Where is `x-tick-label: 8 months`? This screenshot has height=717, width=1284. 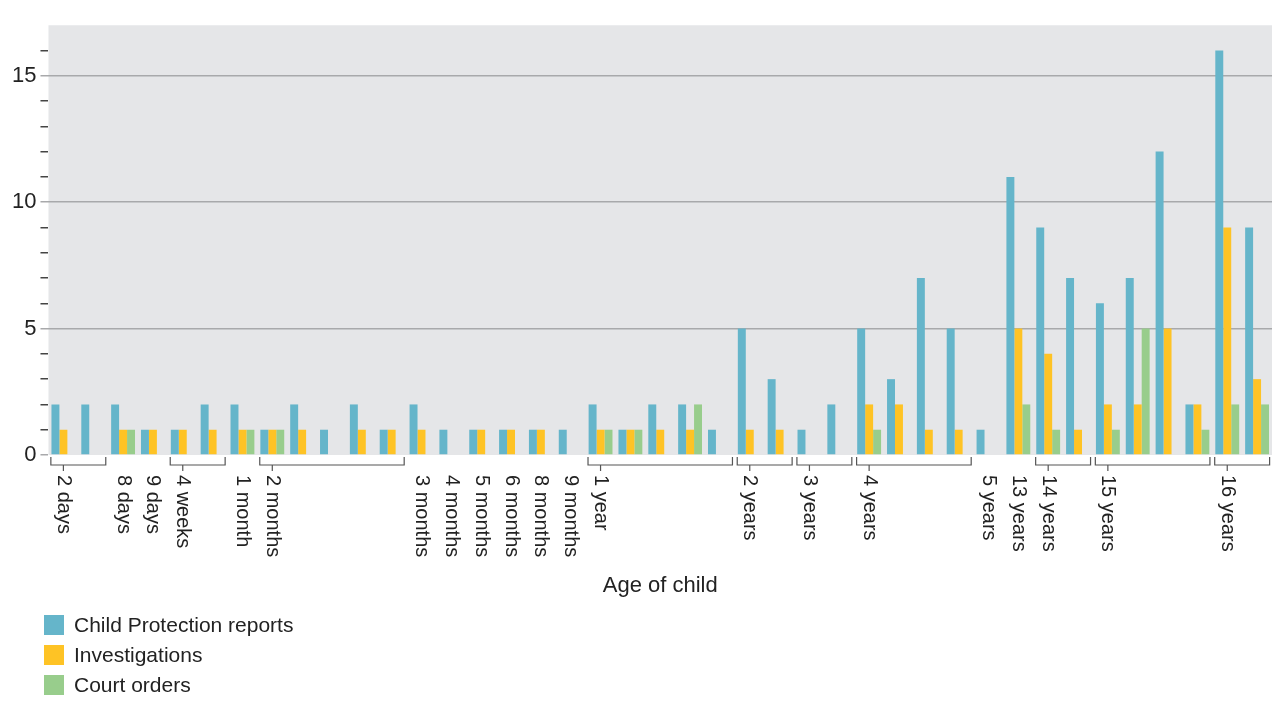 x-tick-label: 8 months is located at coordinates (542, 516).